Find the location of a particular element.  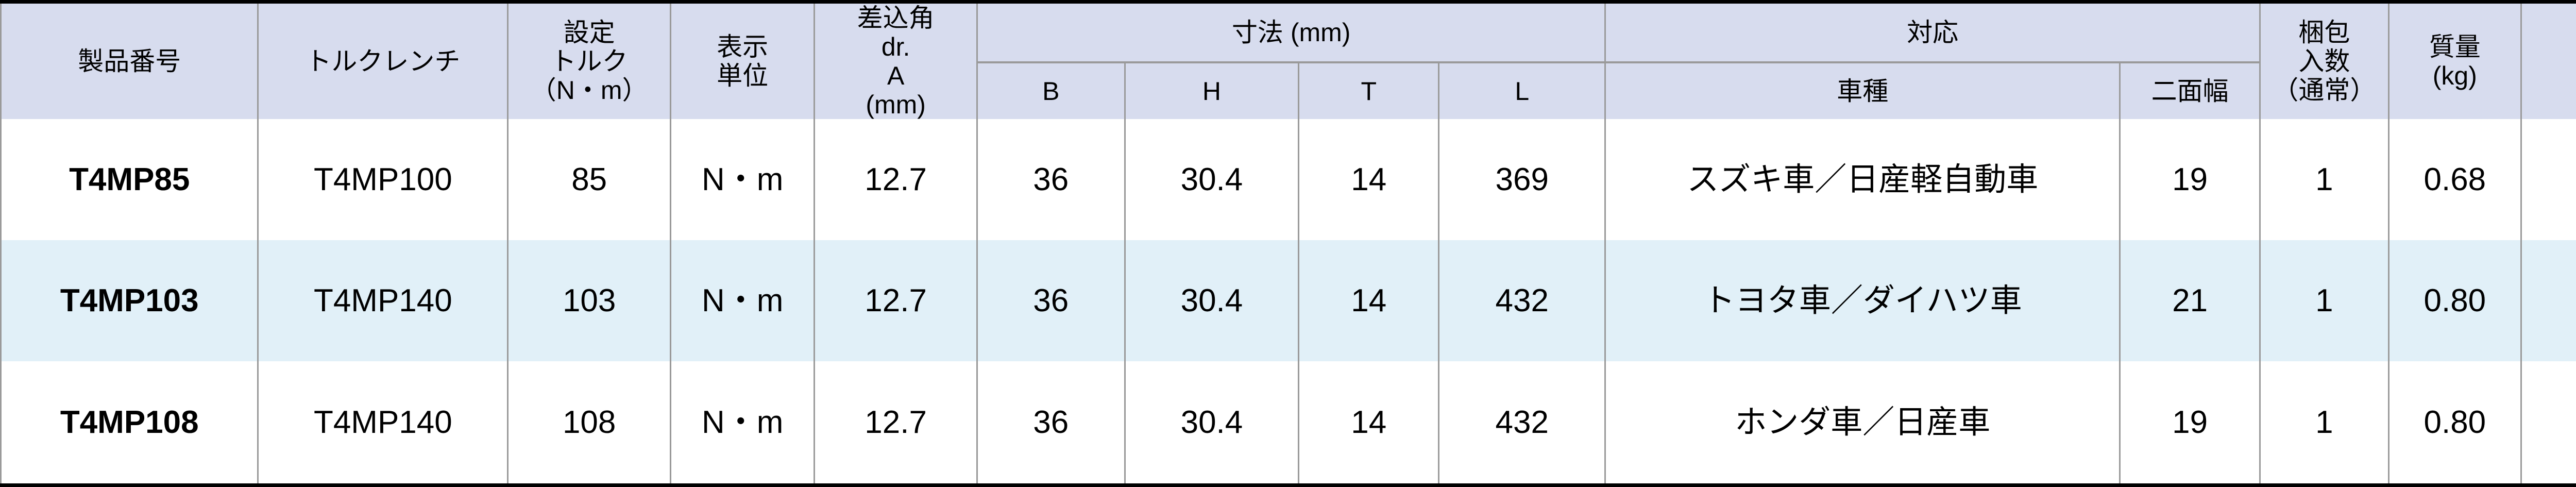

cell-product-number: T4MP108 is located at coordinates (129, 423).